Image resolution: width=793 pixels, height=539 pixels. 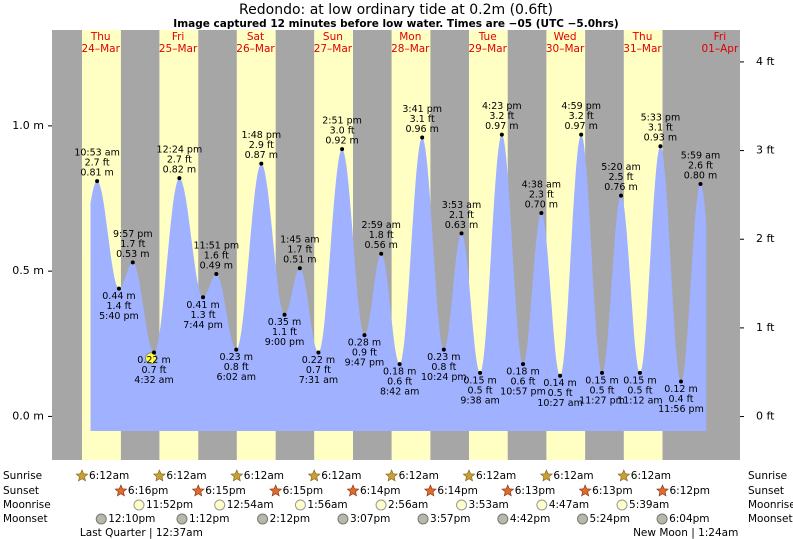 What do you see at coordinates (457, 491) in the screenshot?
I see `sunset-time: 6:14pm` at bounding box center [457, 491].